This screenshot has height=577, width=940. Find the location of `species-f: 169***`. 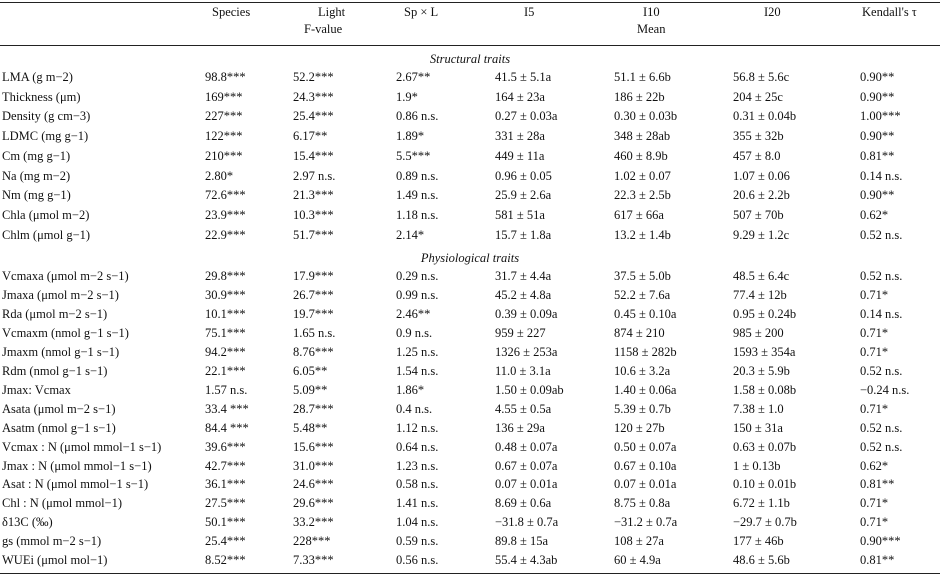

species-f: 169*** is located at coordinates (224, 96).